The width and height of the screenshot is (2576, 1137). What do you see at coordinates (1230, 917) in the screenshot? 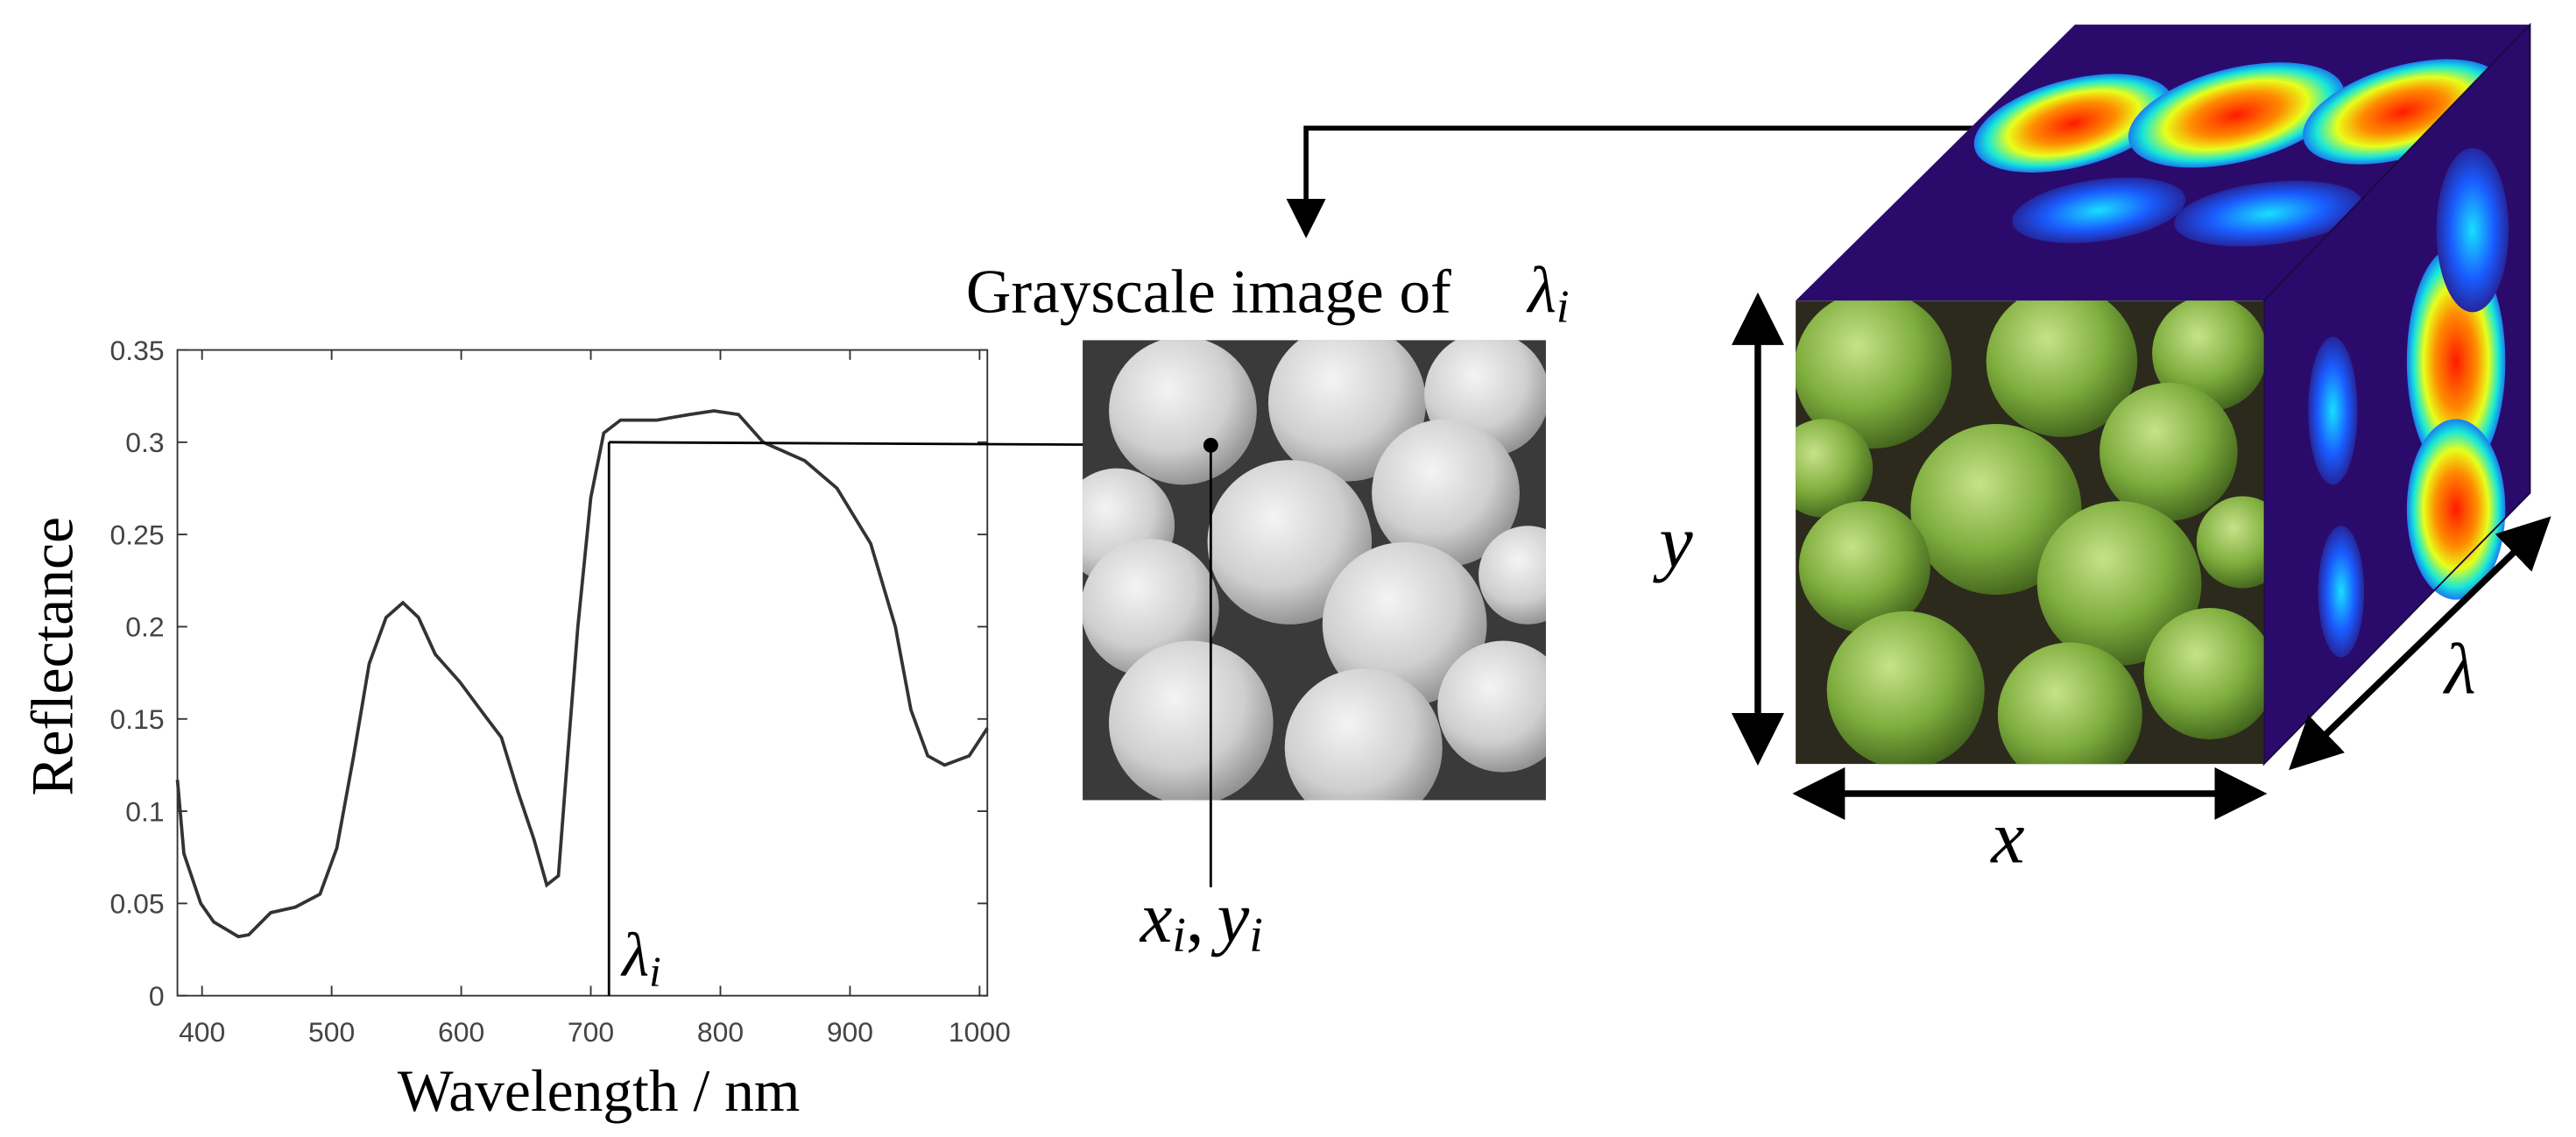
I see `y: y` at bounding box center [1230, 917].